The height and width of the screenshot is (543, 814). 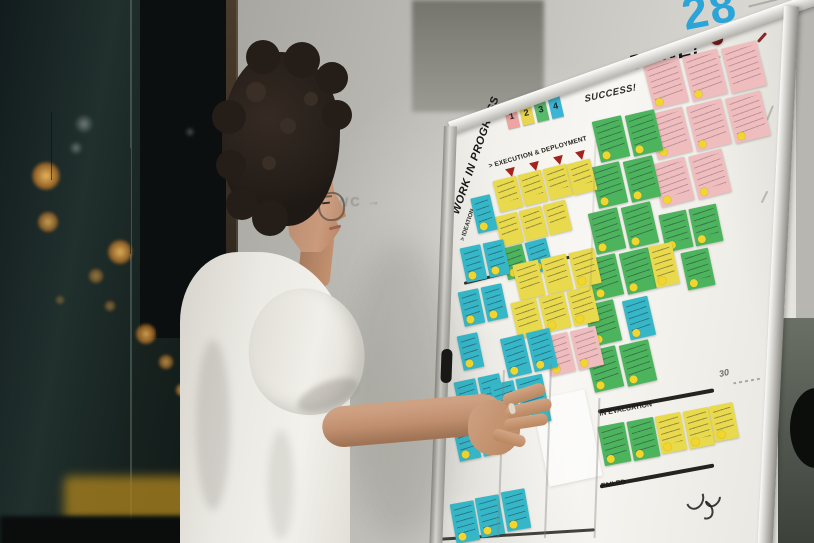 What do you see at coordinates (128, 498) in the screenshot?
I see `yellow-bench` at bounding box center [128, 498].